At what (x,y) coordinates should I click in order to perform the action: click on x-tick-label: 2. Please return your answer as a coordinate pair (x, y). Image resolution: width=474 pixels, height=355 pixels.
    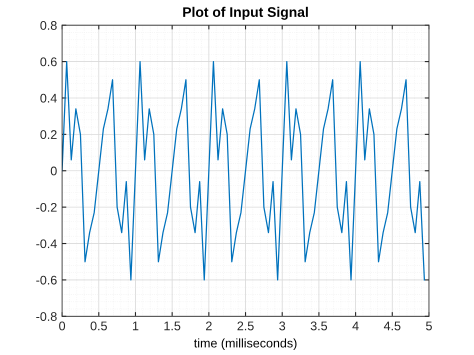
    Looking at the image, I should click on (209, 325).